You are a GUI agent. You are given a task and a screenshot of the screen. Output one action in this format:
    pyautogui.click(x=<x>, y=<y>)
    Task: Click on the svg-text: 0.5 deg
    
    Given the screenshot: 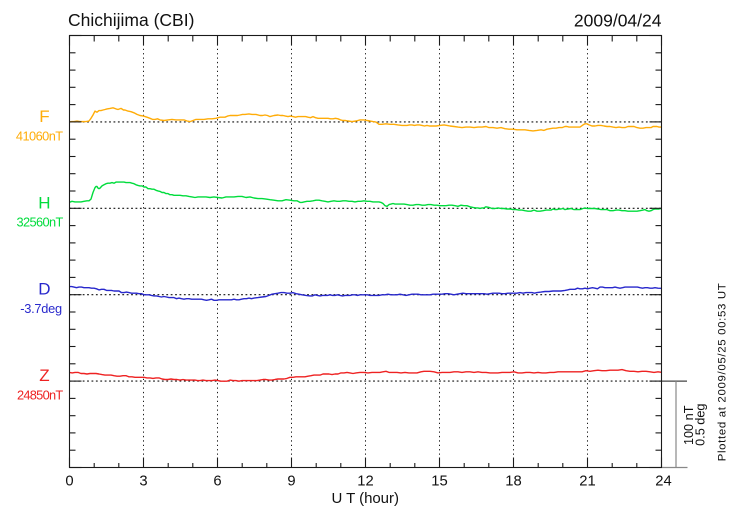 What is the action you would take?
    pyautogui.click(x=701, y=425)
    